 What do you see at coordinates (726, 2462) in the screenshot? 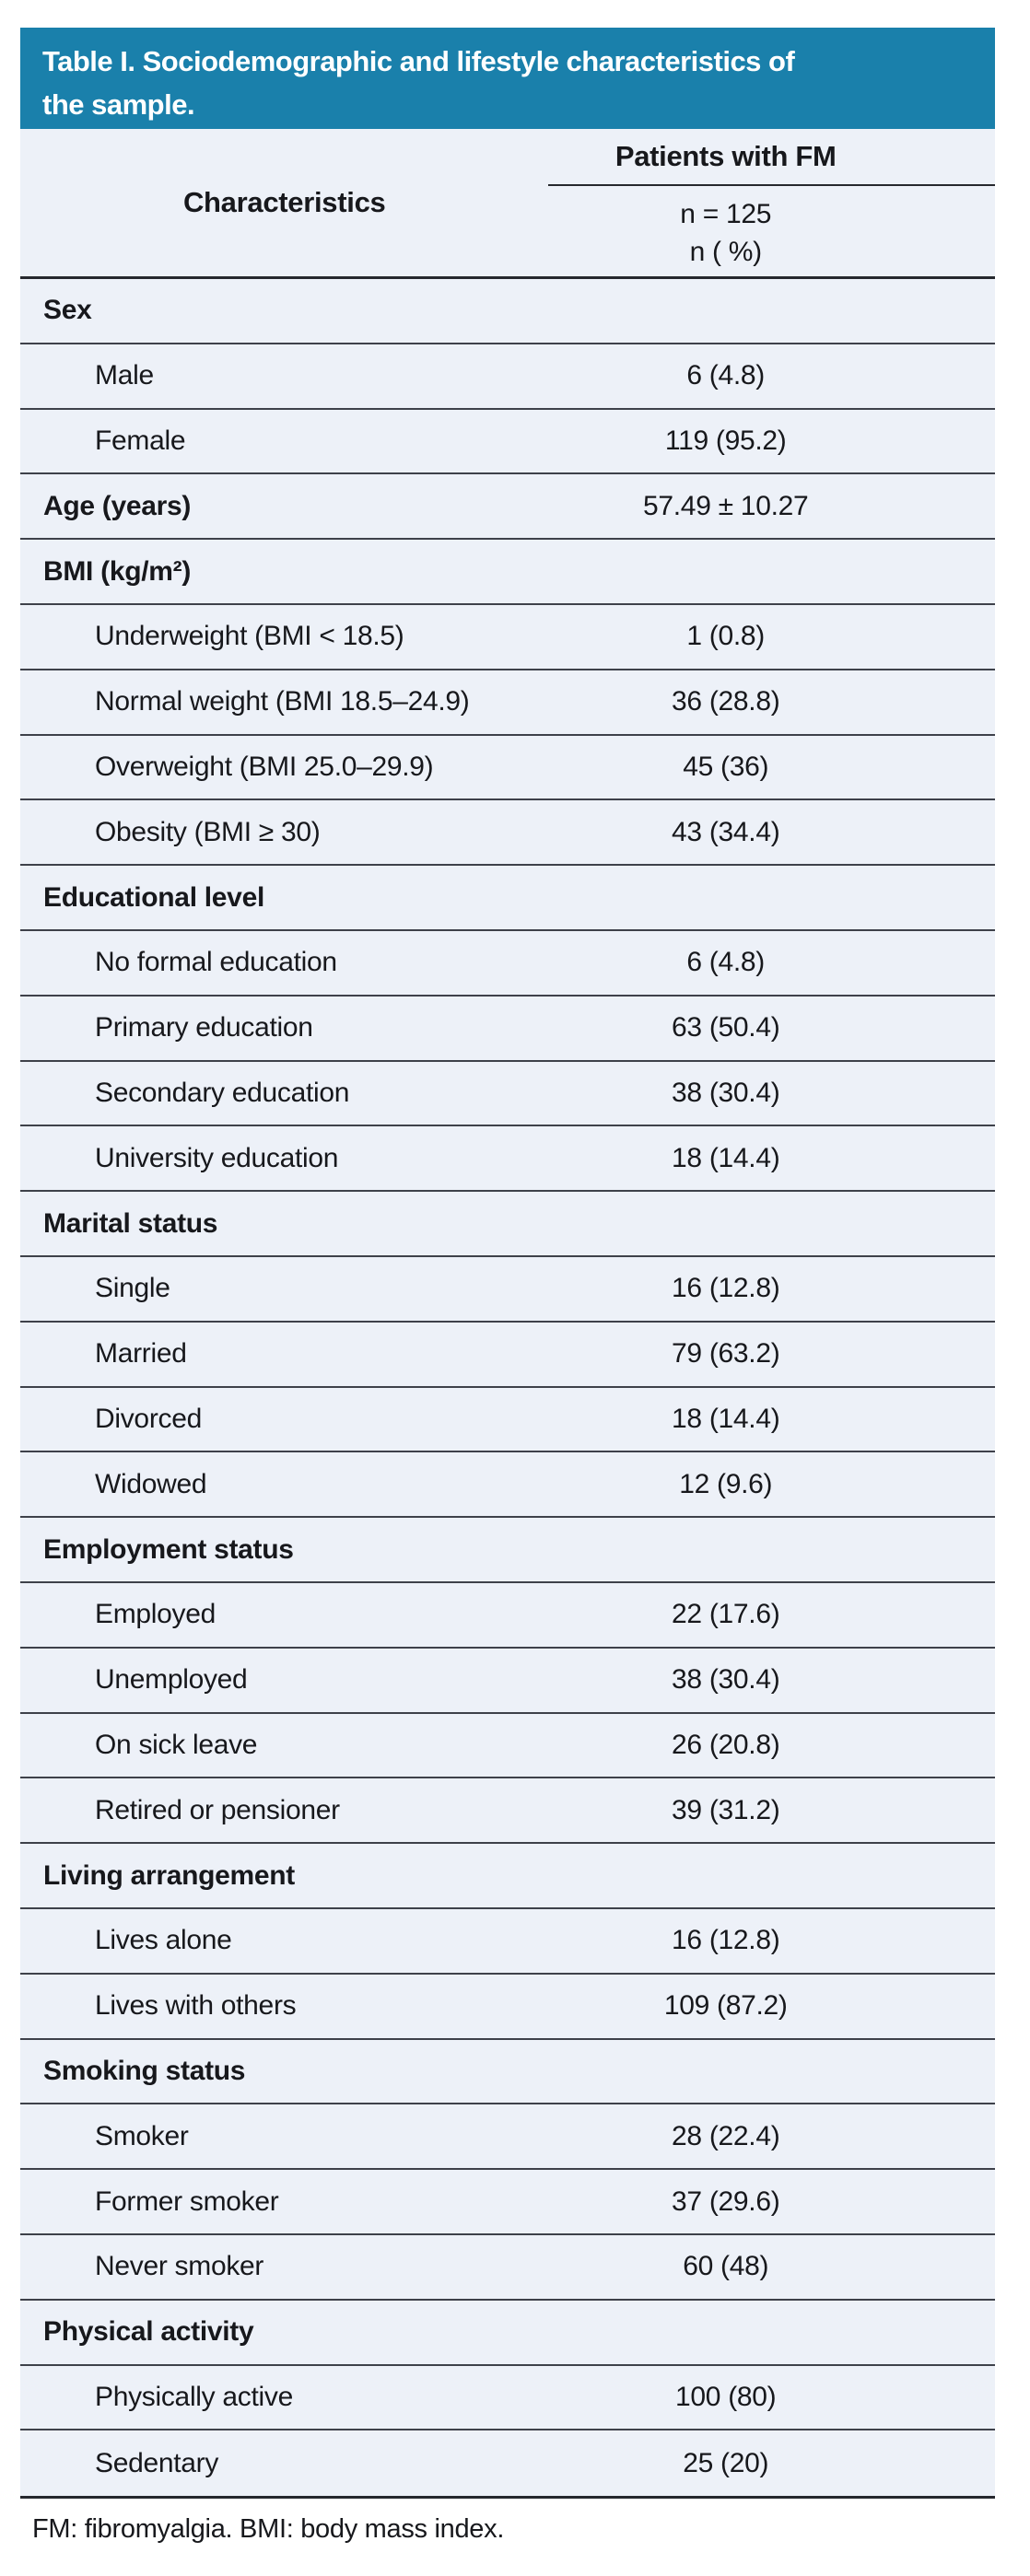
I see `row-value: 25 (20)` at bounding box center [726, 2462].